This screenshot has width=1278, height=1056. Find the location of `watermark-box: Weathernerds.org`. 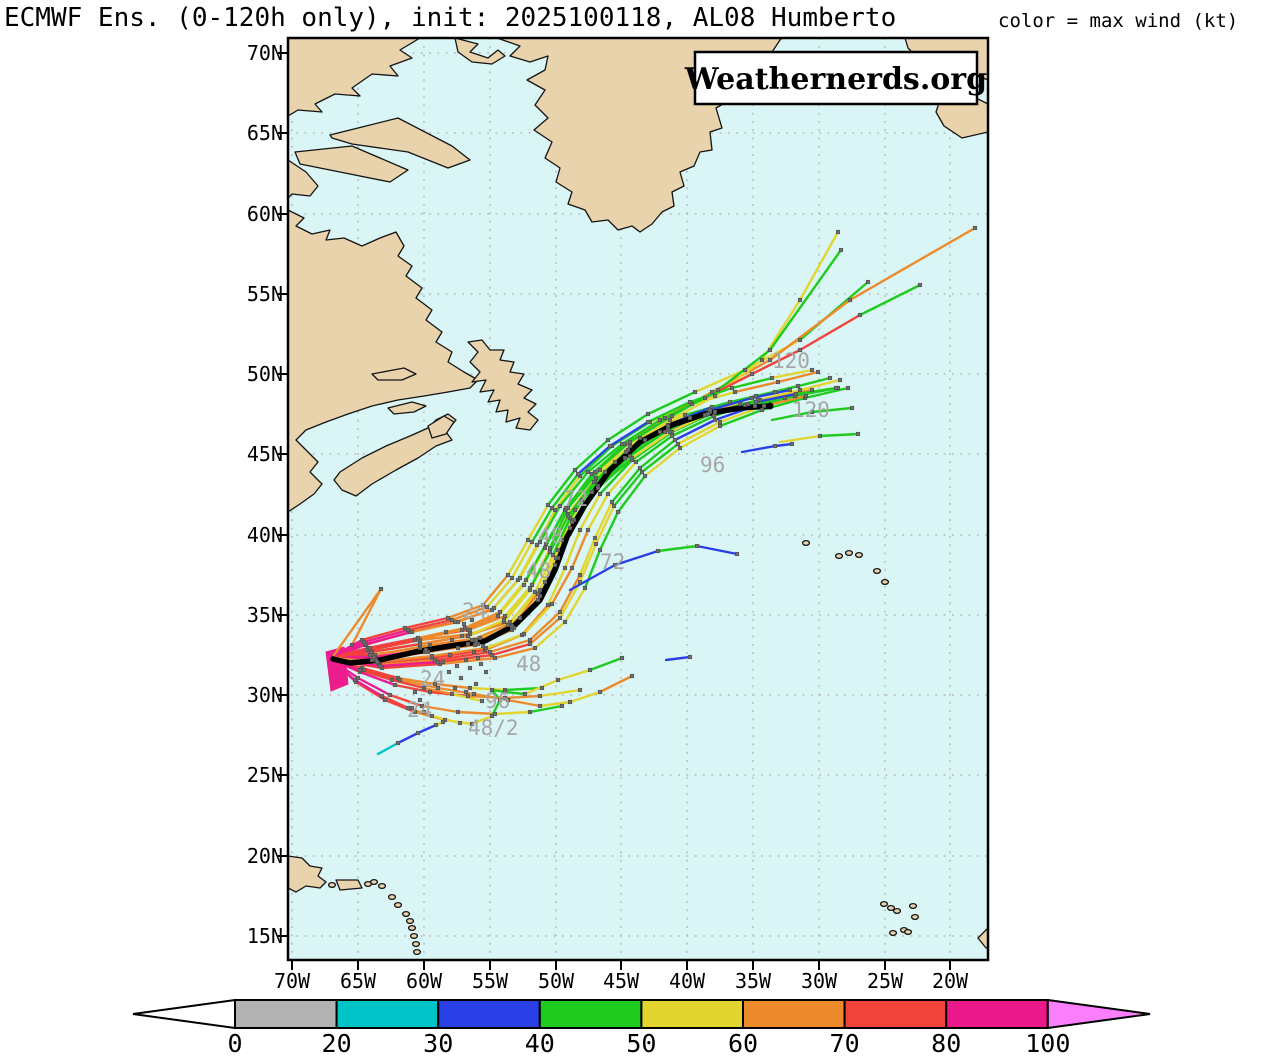

watermark-box: Weathernerds.org is located at coordinates (835, 78).